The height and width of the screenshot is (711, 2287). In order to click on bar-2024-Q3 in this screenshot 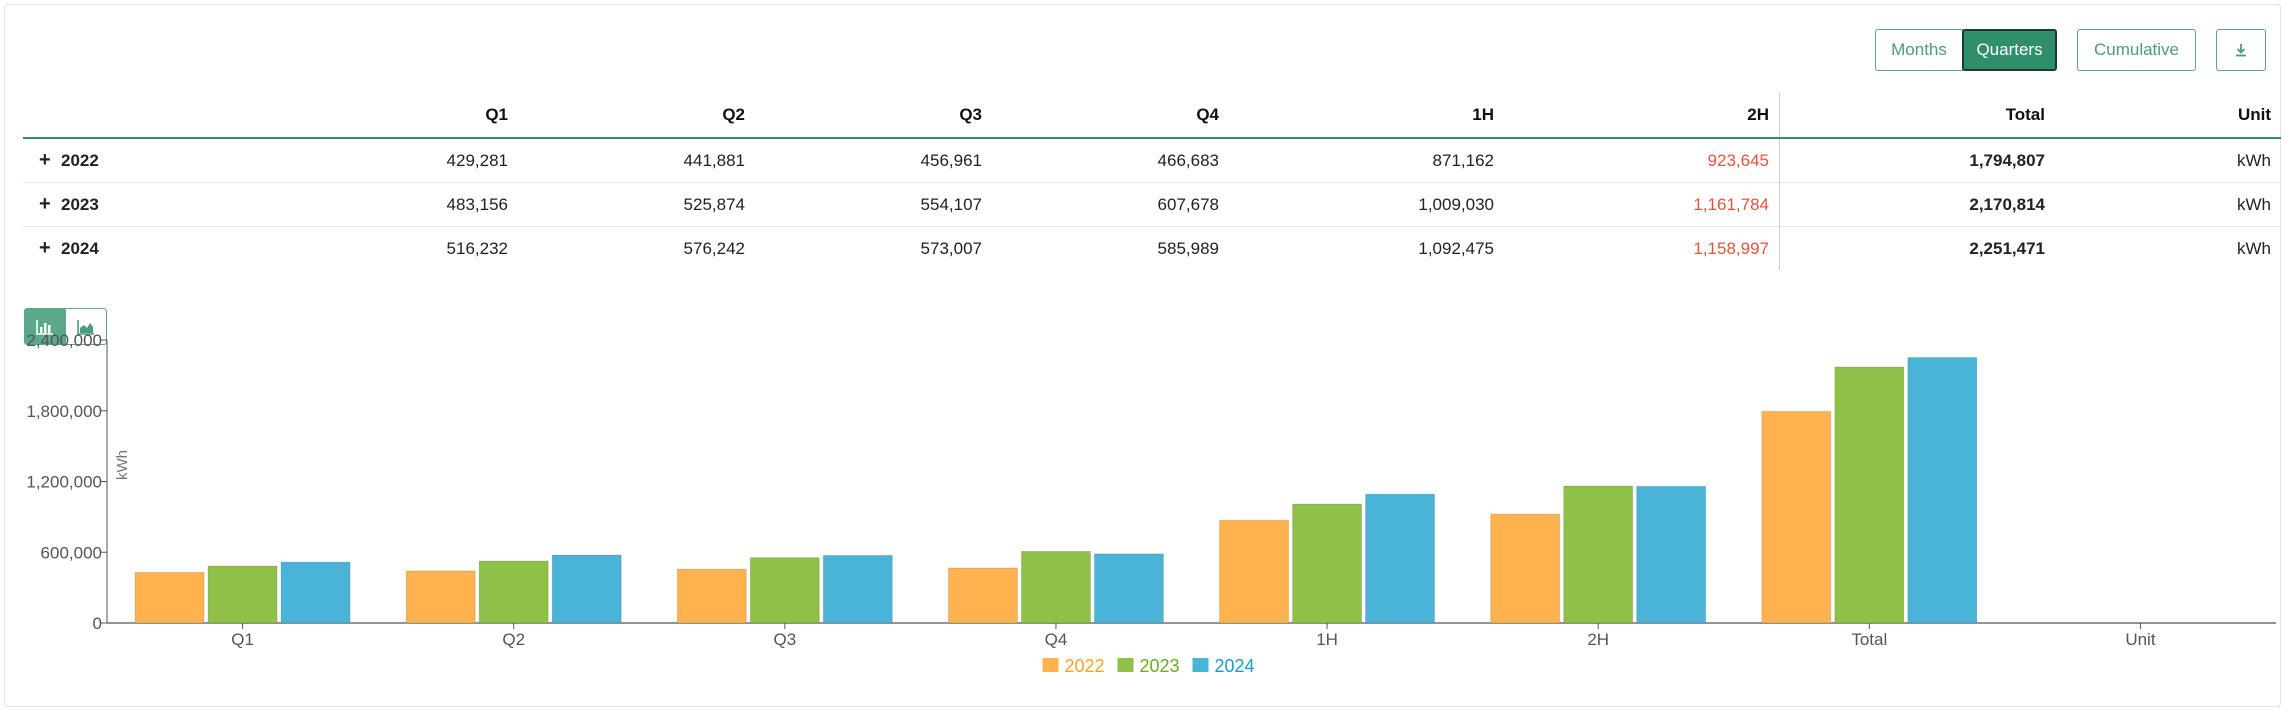, I will do `click(857, 589)`.